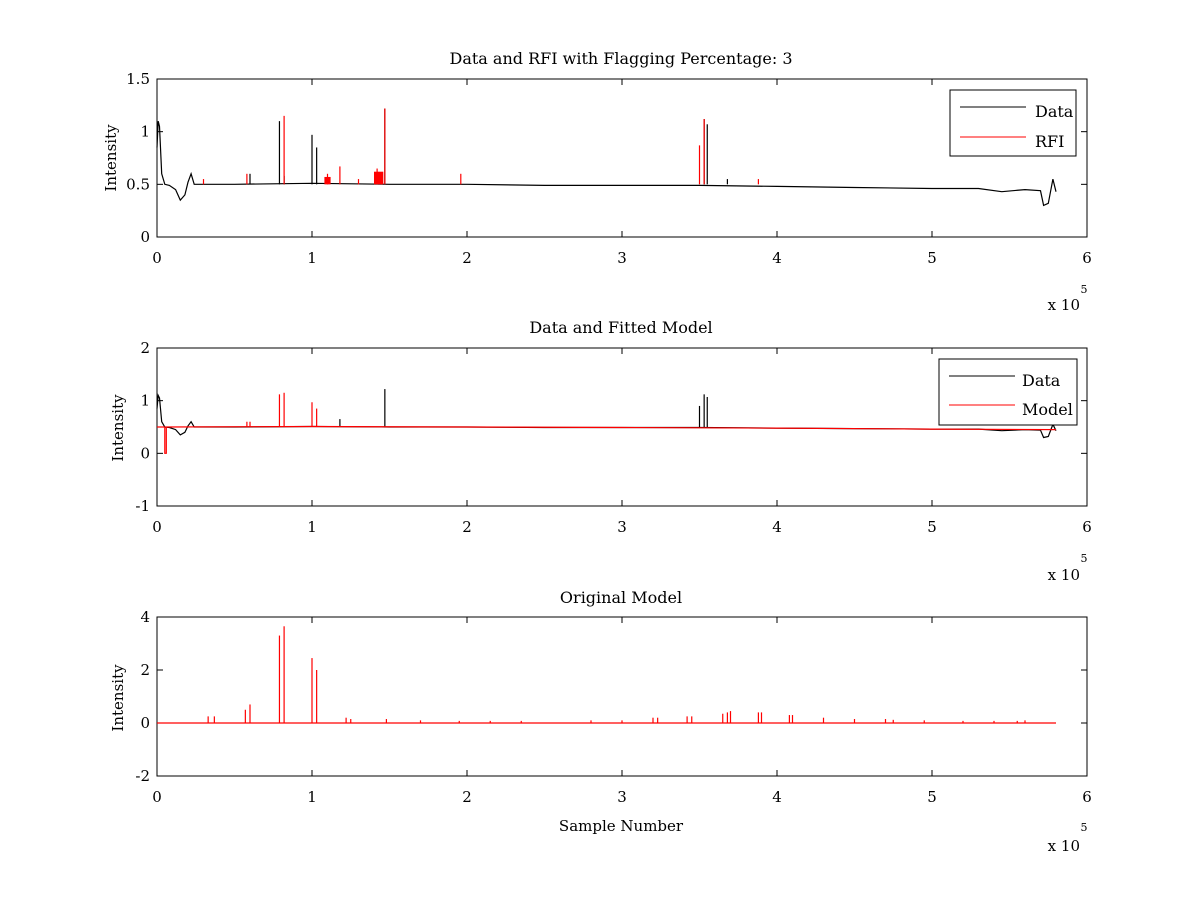  I want to click on legend: Data Model, so click(1008, 392).